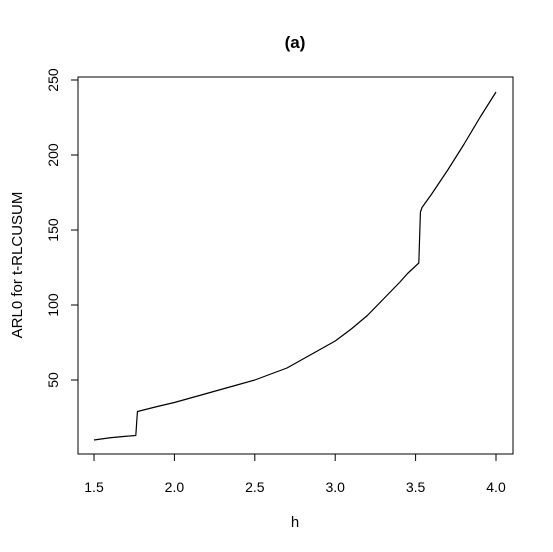  I want to click on x-tick-label: 4.0, so click(496, 487).